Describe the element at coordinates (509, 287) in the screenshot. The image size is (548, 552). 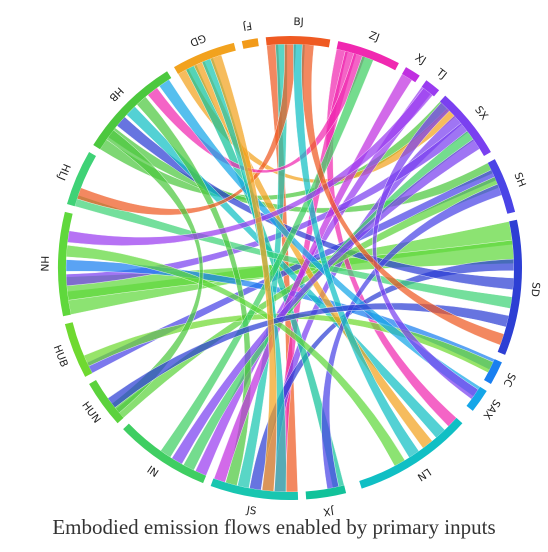
I see `region-arc-sd` at that location.